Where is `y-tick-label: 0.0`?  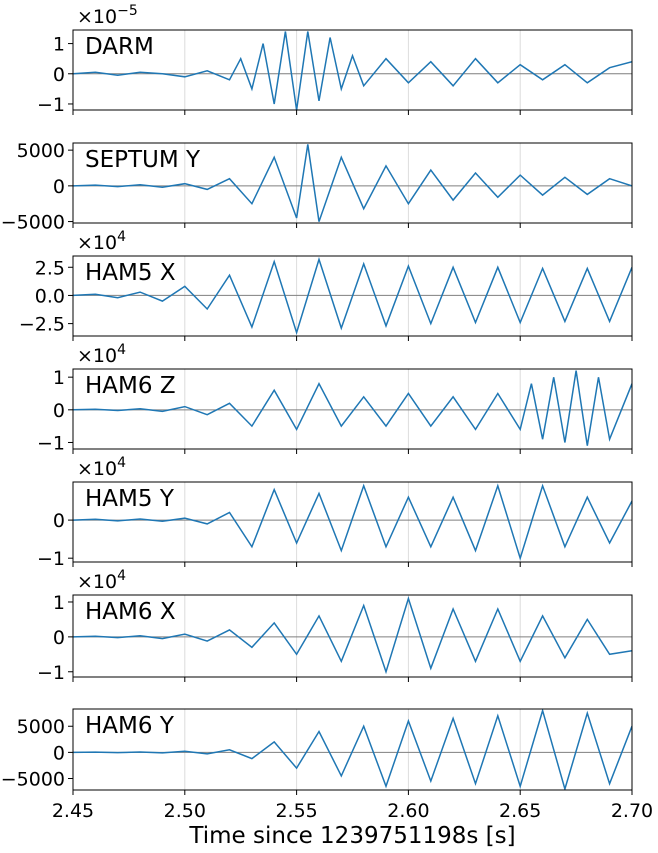 y-tick-label: 0.0 is located at coordinates (50, 296).